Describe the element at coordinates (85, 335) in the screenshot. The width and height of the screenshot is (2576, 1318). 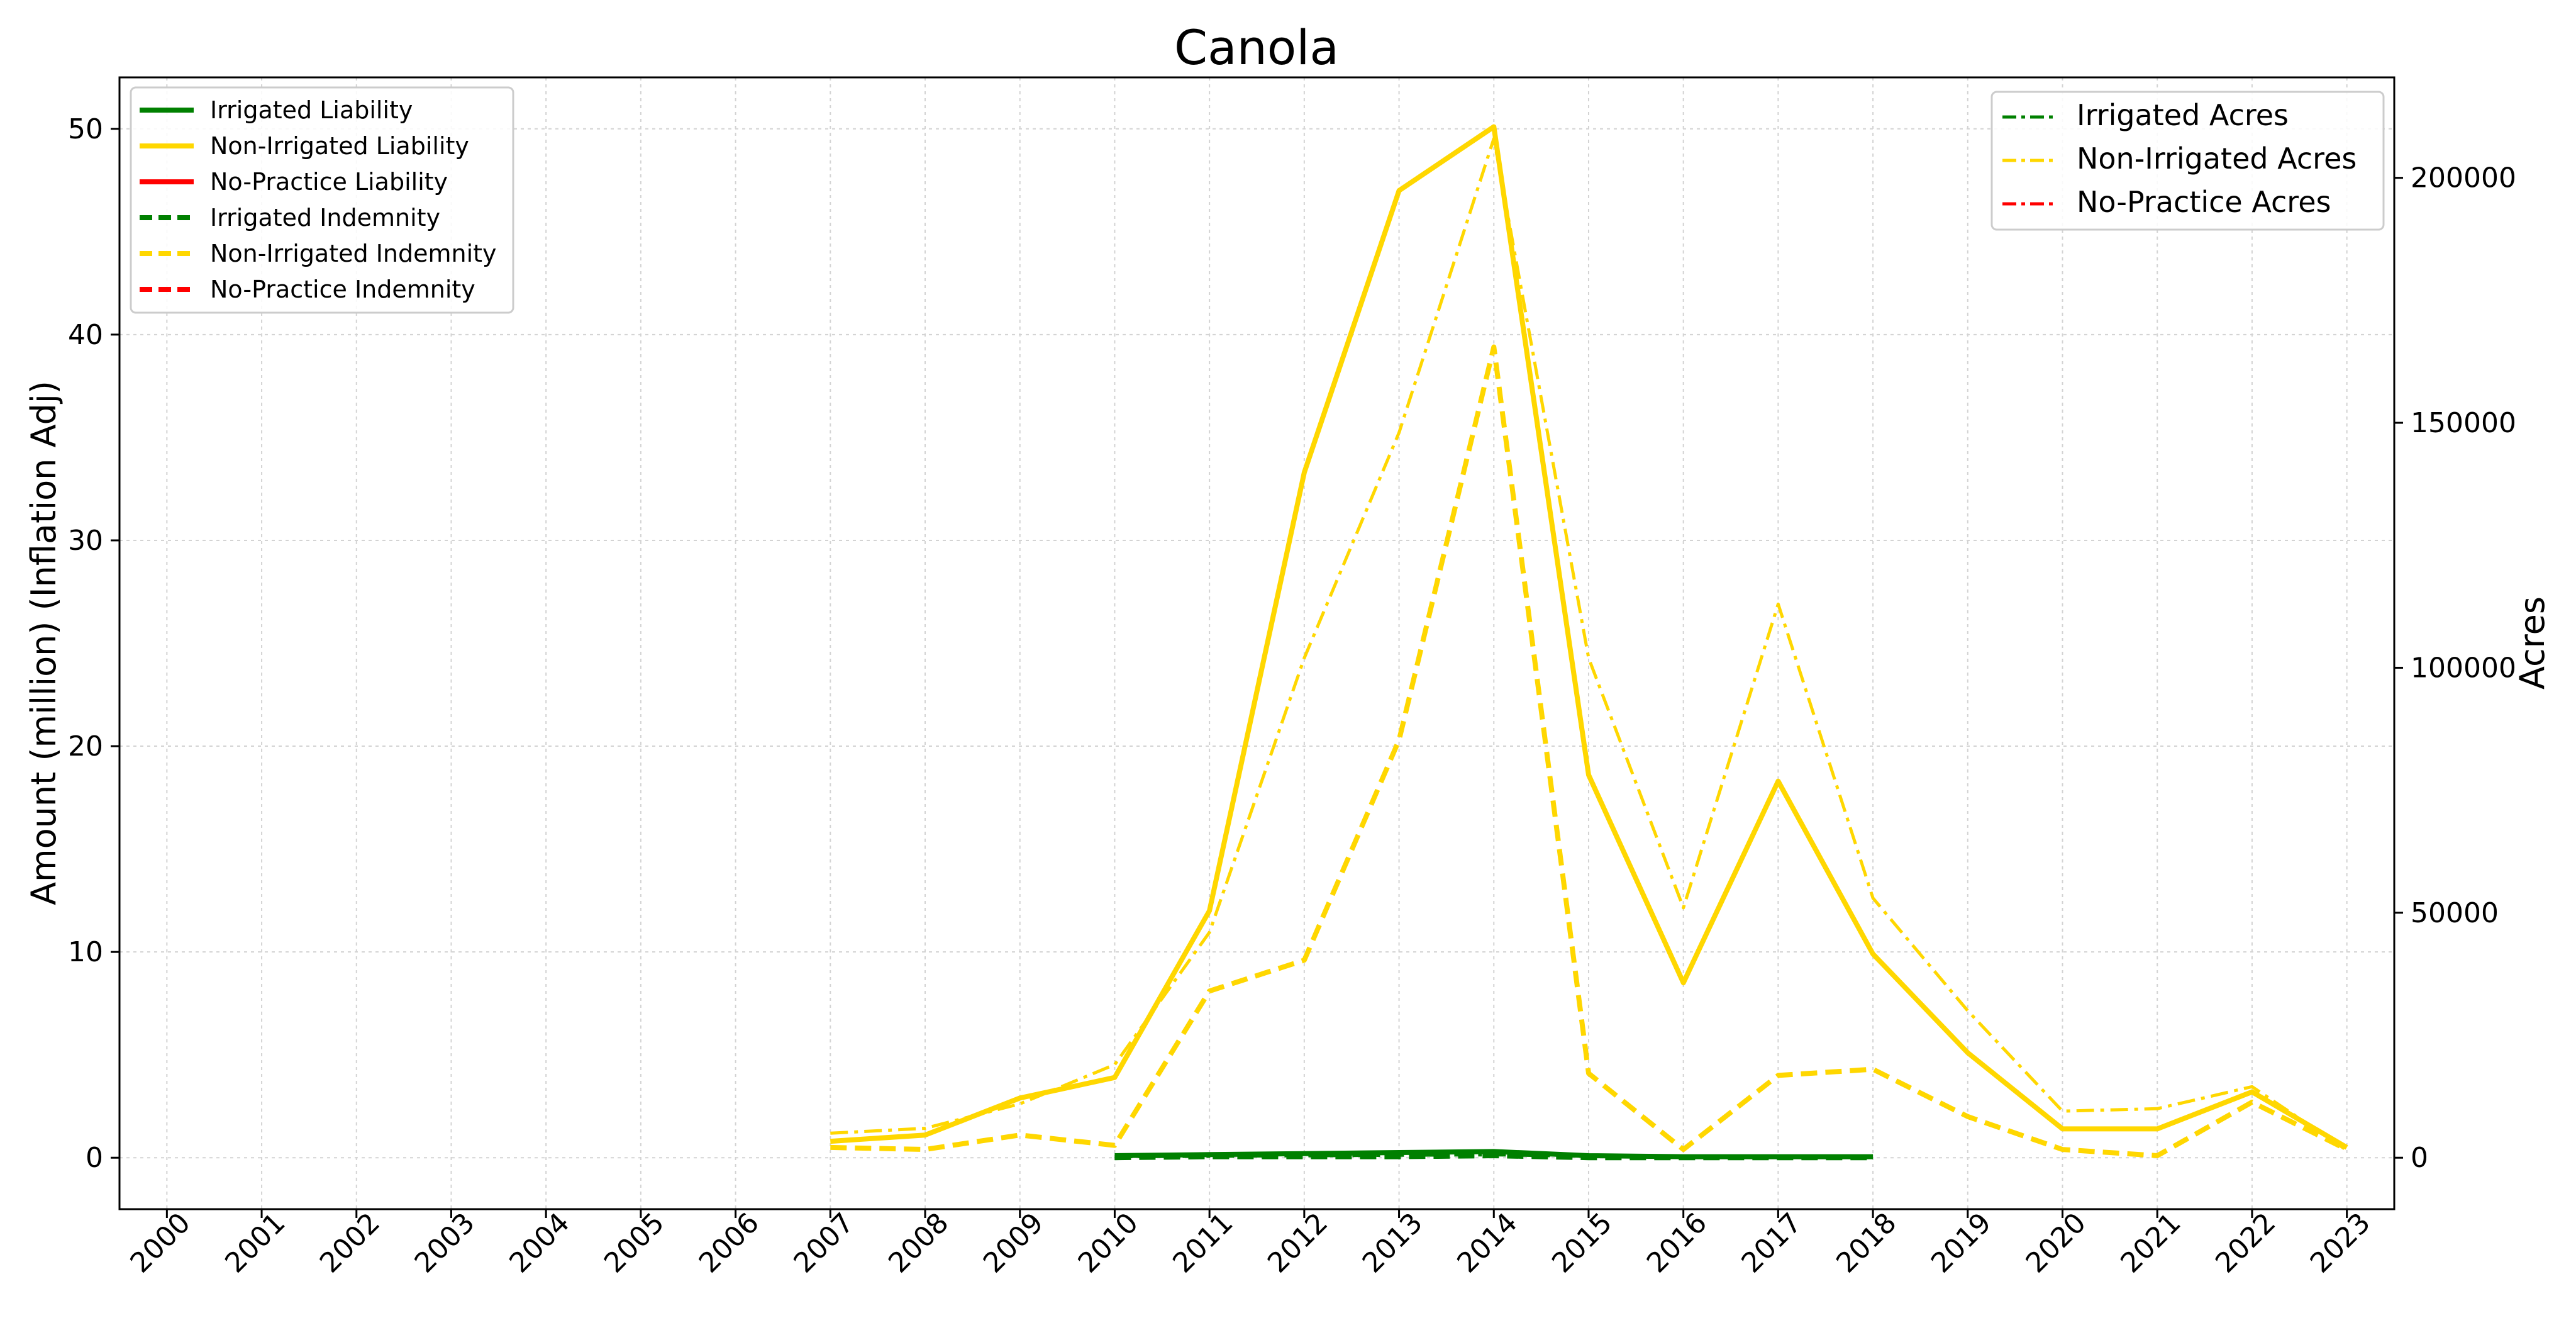
I see `y-left-tick-label: 40` at that location.